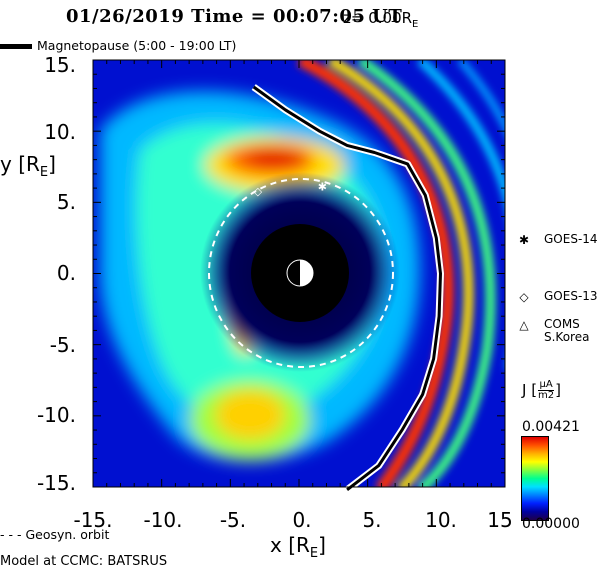 The width and height of the screenshot is (616, 574). What do you see at coordinates (20, 164) in the screenshot?
I see `y-axis-label-text: y [R` at bounding box center [20, 164].